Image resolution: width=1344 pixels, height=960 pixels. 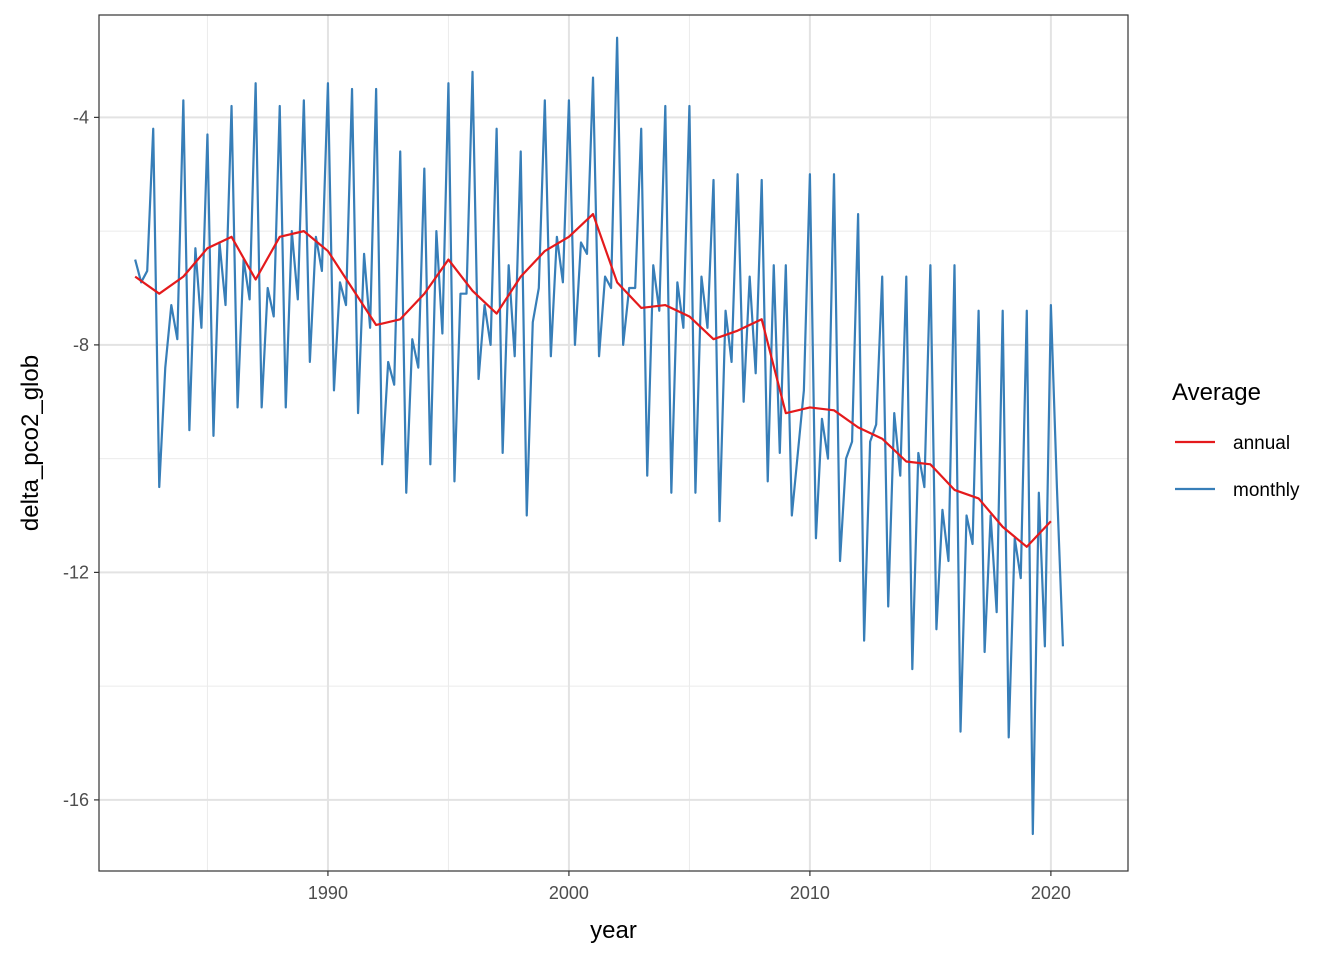 I want to click on y-tick-label: -8, so click(x=81, y=345).